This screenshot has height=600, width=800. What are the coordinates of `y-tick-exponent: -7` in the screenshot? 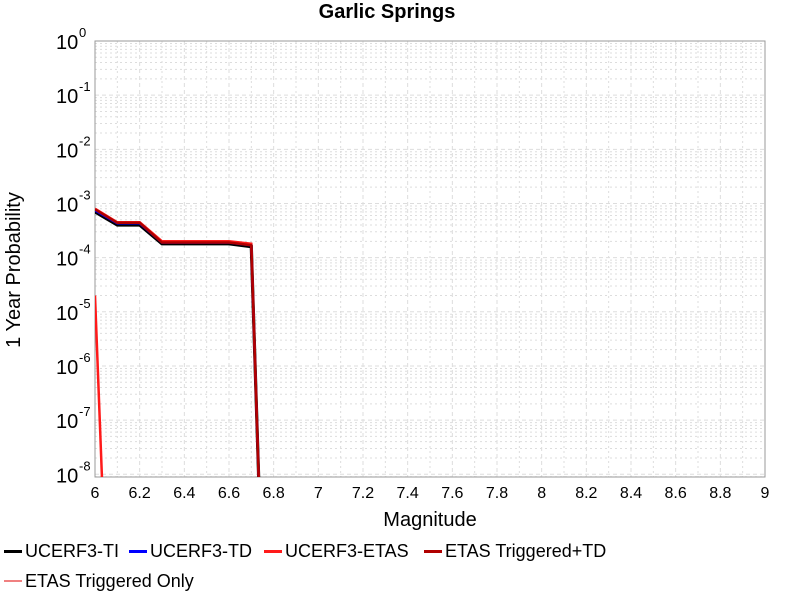 It's located at (85, 411).